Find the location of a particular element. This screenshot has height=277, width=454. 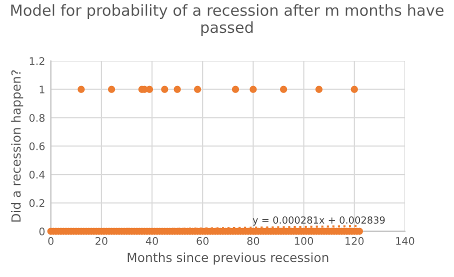

x-tick-label: 120 is located at coordinates (355, 241).